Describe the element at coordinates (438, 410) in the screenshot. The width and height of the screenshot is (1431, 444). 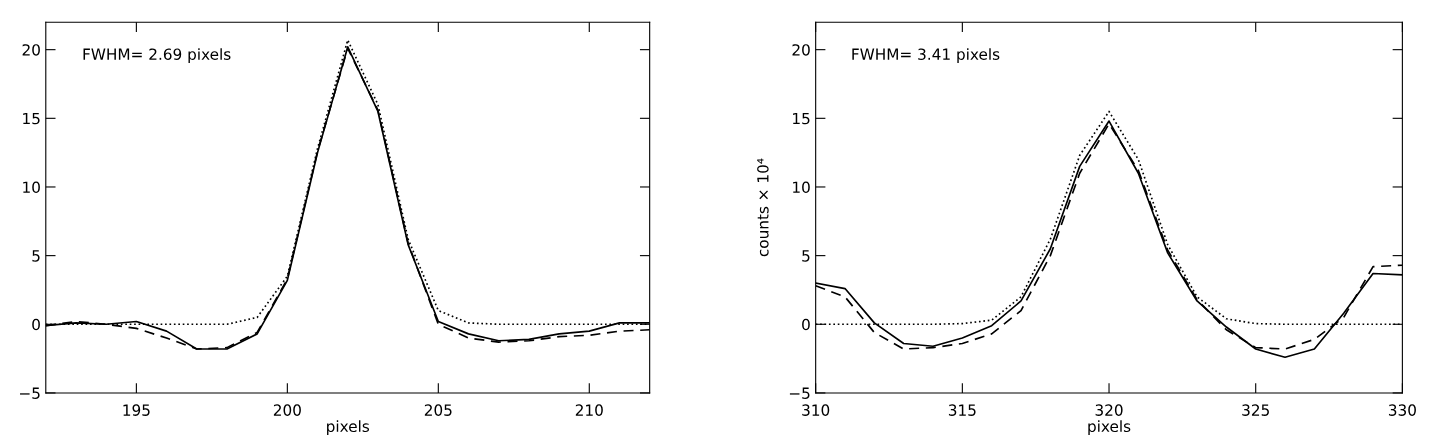
I see `x-tick-label: 205` at that location.